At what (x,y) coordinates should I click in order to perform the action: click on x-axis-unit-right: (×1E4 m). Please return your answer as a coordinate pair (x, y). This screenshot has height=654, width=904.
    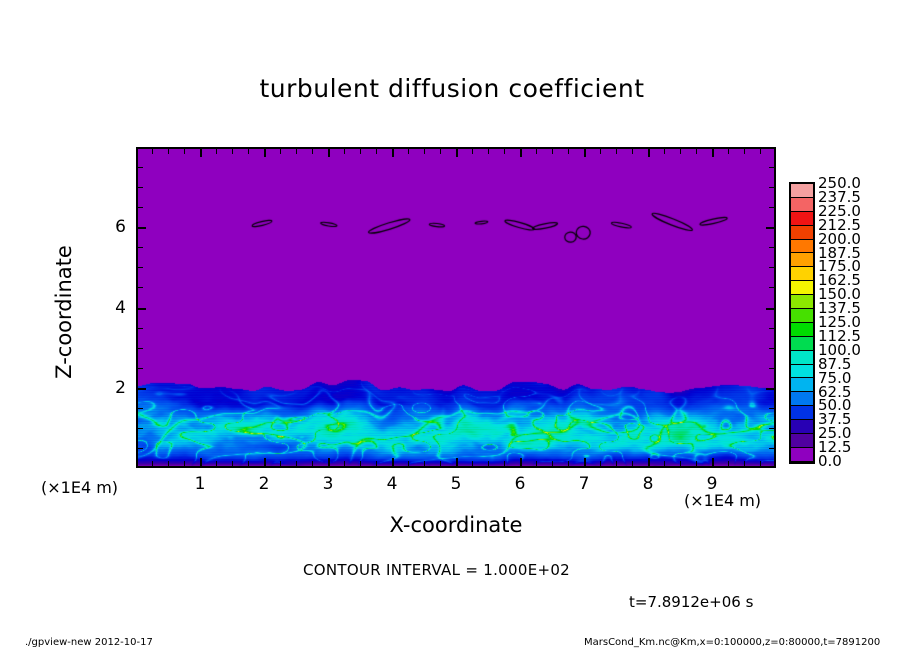
    Looking at the image, I should click on (723, 500).